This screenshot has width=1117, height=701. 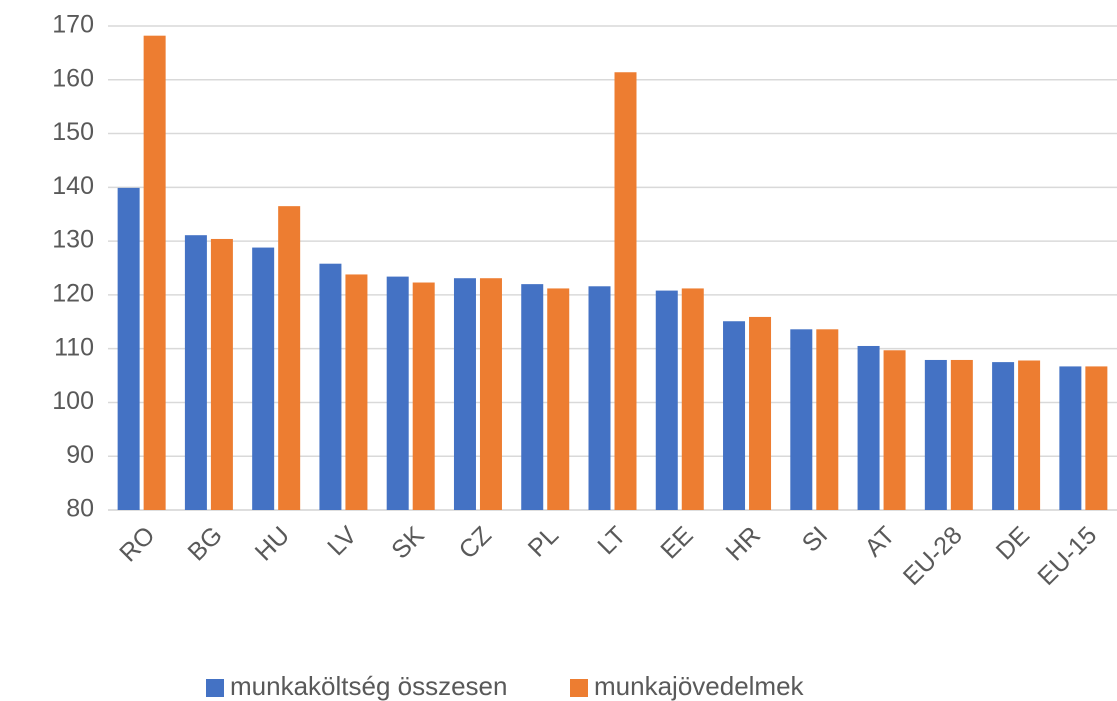 What do you see at coordinates (879, 541) in the screenshot?
I see `x-tick-label: AT` at bounding box center [879, 541].